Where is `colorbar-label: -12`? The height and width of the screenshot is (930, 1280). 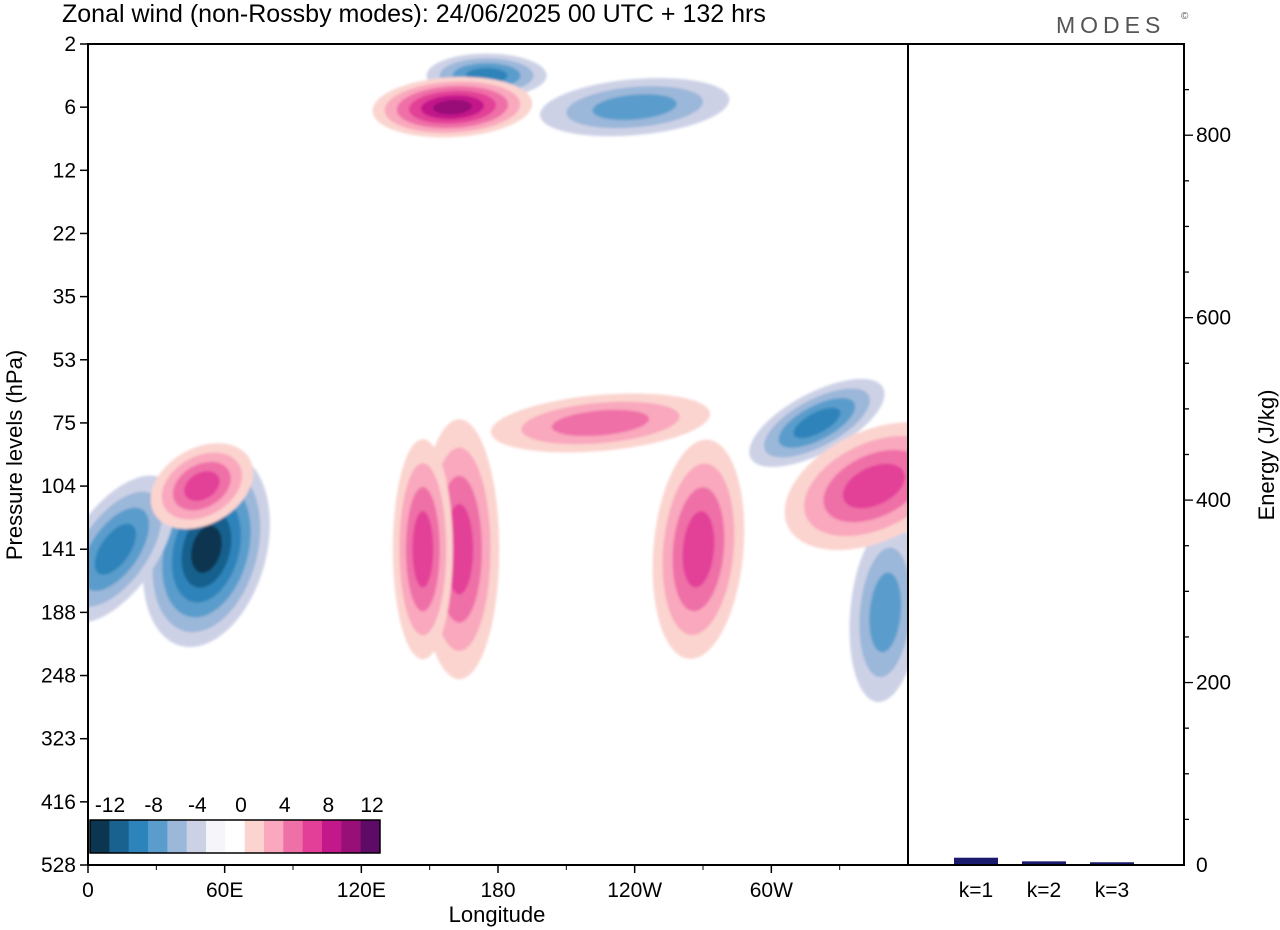 colorbar-label: -12 is located at coordinates (110, 805).